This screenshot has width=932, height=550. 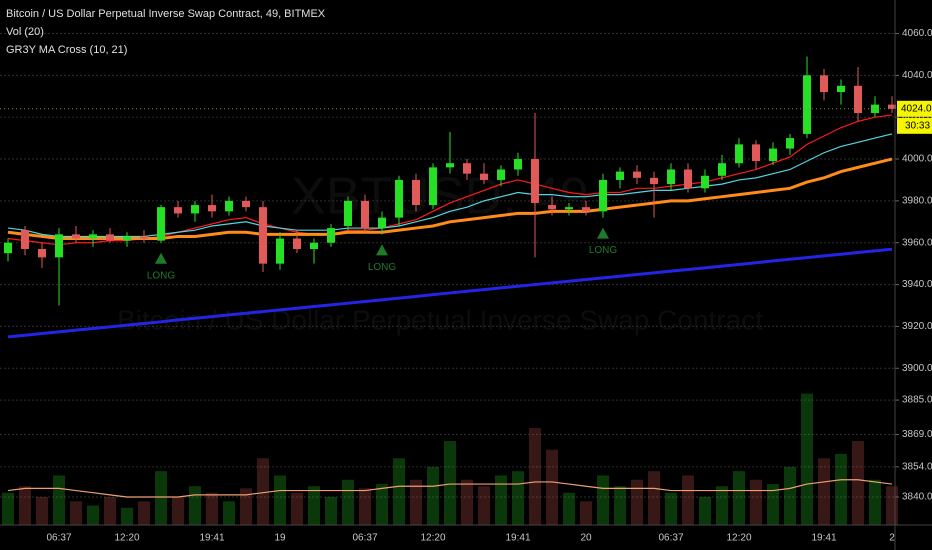 What do you see at coordinates (586, 538) in the screenshot?
I see `x-tick-label: 20` at bounding box center [586, 538].